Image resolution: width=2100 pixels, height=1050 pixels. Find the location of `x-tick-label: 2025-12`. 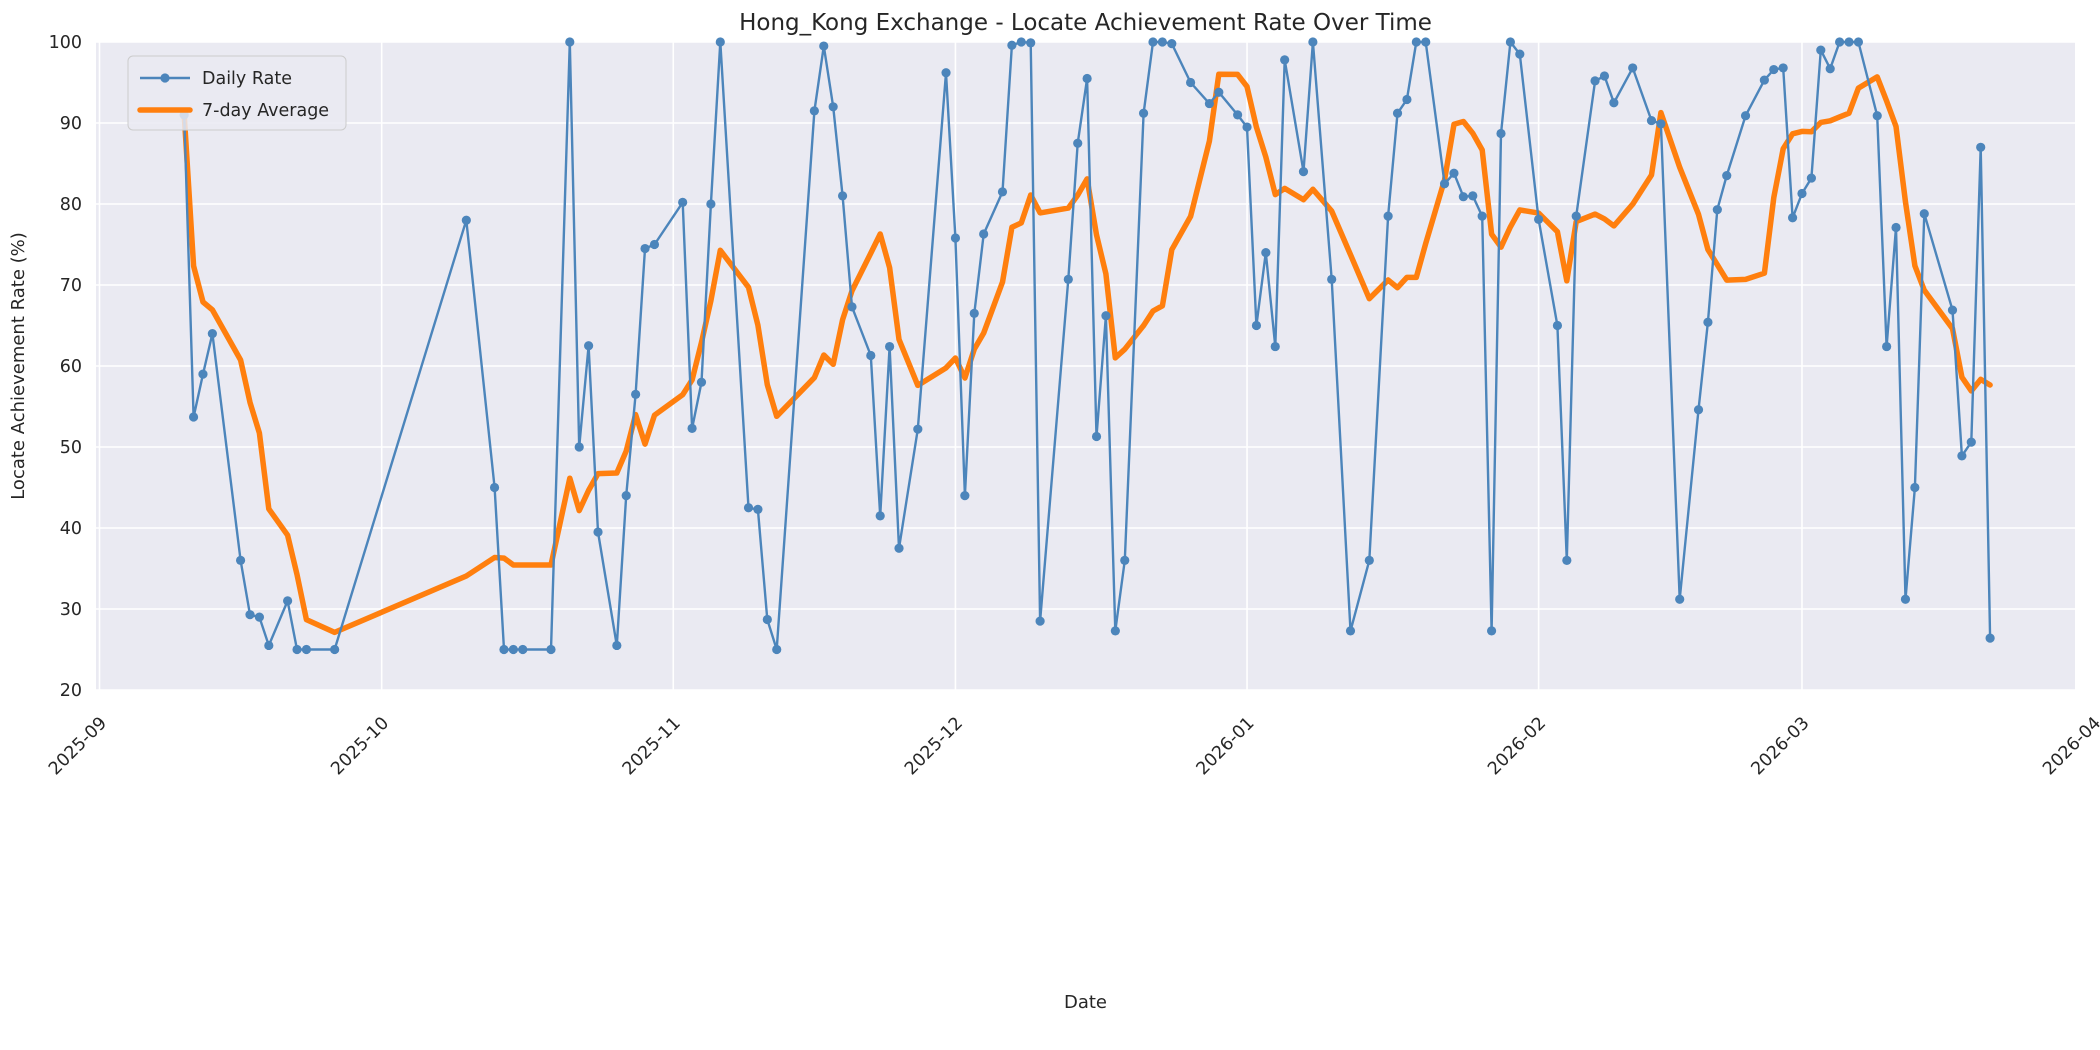

x-tick-label: 2025-12 is located at coordinates (934, 746).